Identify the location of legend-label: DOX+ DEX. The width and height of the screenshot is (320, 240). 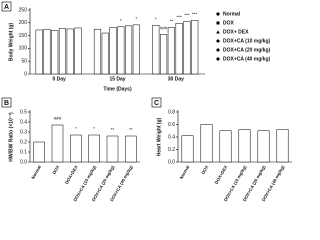
(236, 32).